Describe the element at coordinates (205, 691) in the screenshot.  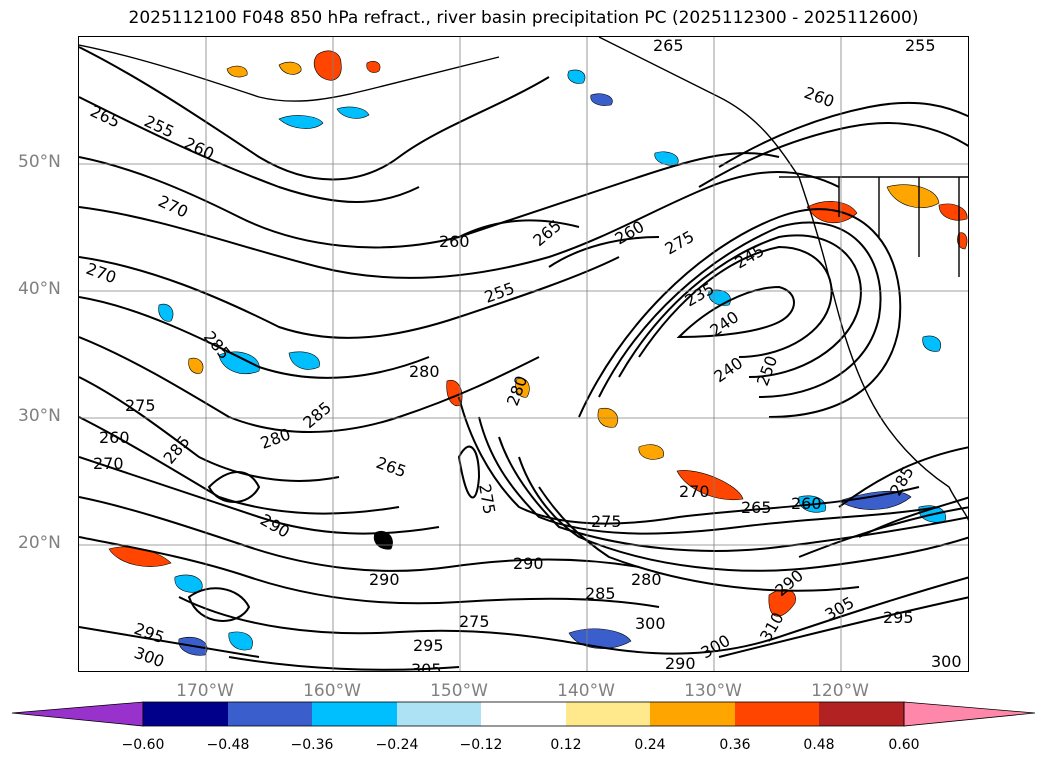
I see `lon-label-170w: 170°W` at that location.